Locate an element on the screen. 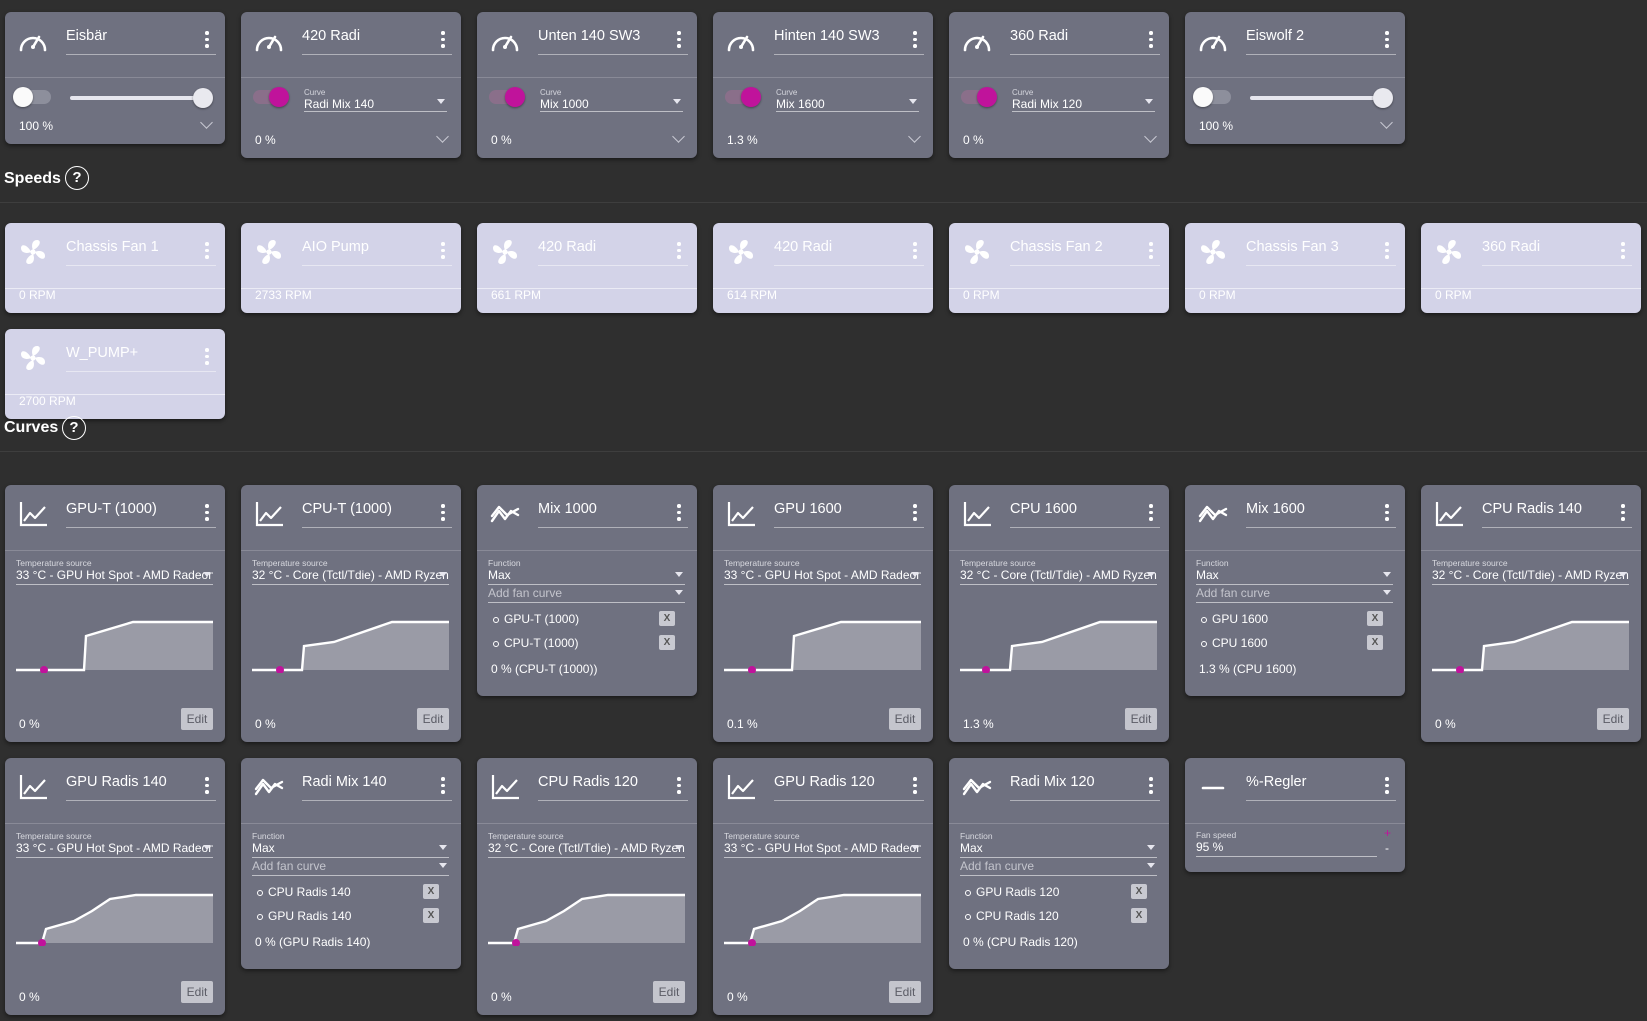 This screenshot has width=1647, height=1021. card-name: Radi Mix 140 is located at coordinates (377, 787).